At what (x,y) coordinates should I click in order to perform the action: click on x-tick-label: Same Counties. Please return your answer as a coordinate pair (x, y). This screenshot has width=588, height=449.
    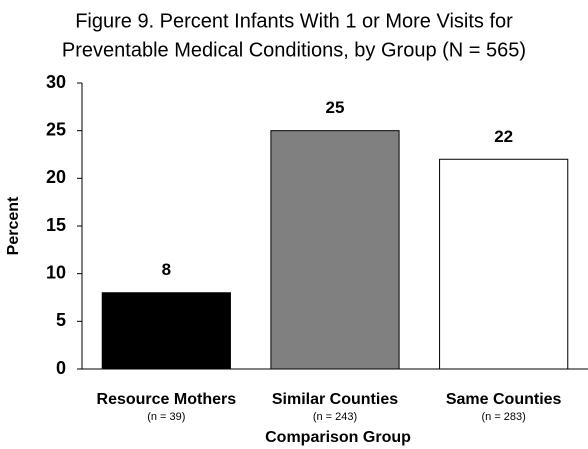
    Looking at the image, I should click on (504, 399).